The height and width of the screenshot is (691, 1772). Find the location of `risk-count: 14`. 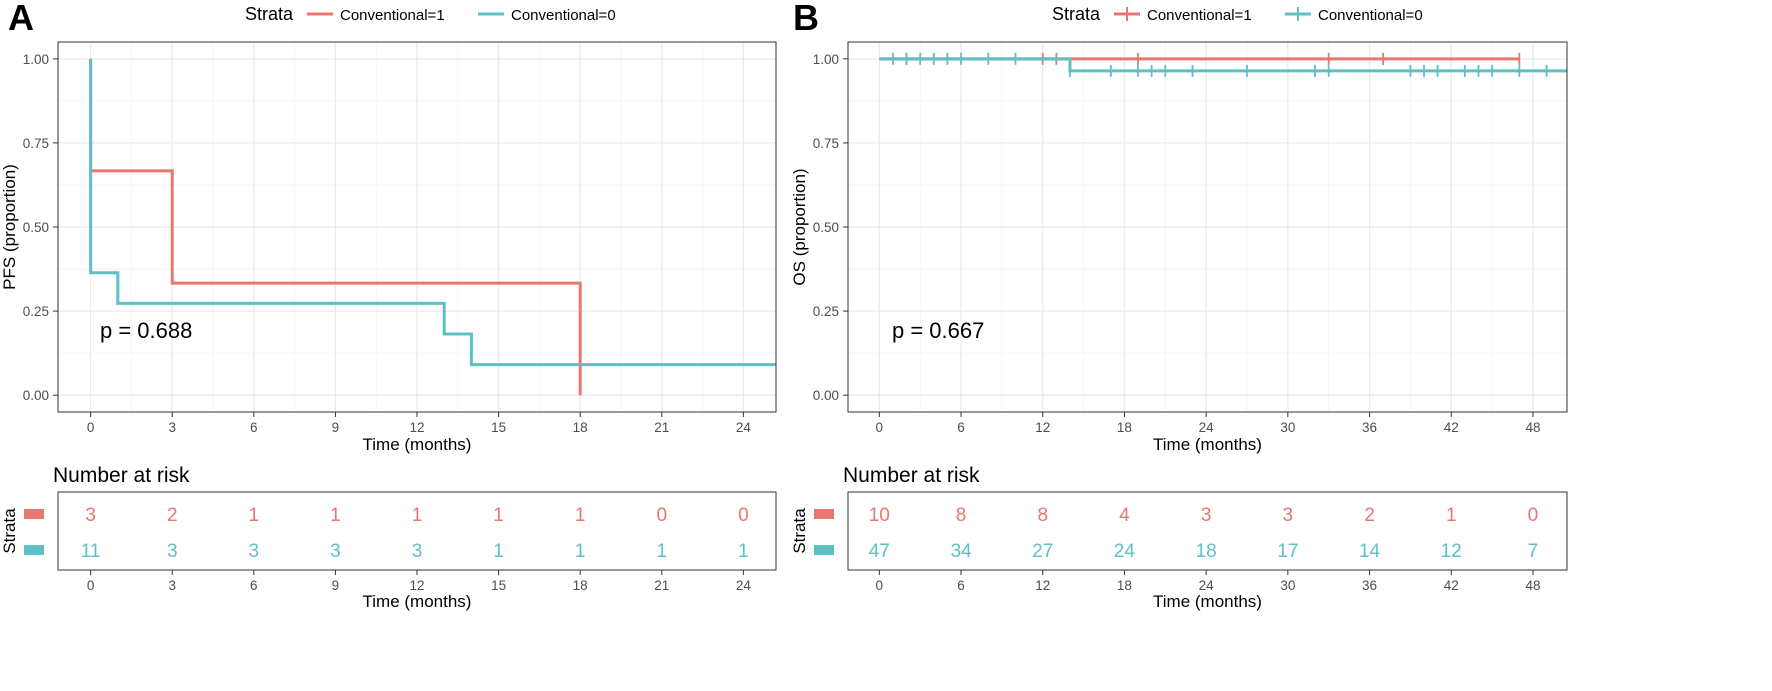

risk-count: 14 is located at coordinates (1370, 551).